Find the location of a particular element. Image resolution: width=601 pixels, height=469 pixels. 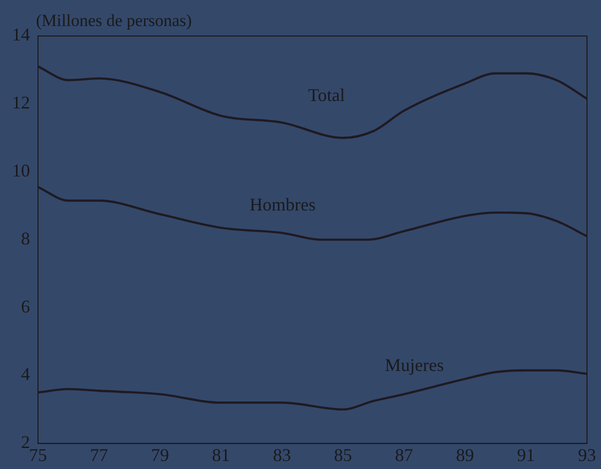

series-label: Mujeres is located at coordinates (414, 365).